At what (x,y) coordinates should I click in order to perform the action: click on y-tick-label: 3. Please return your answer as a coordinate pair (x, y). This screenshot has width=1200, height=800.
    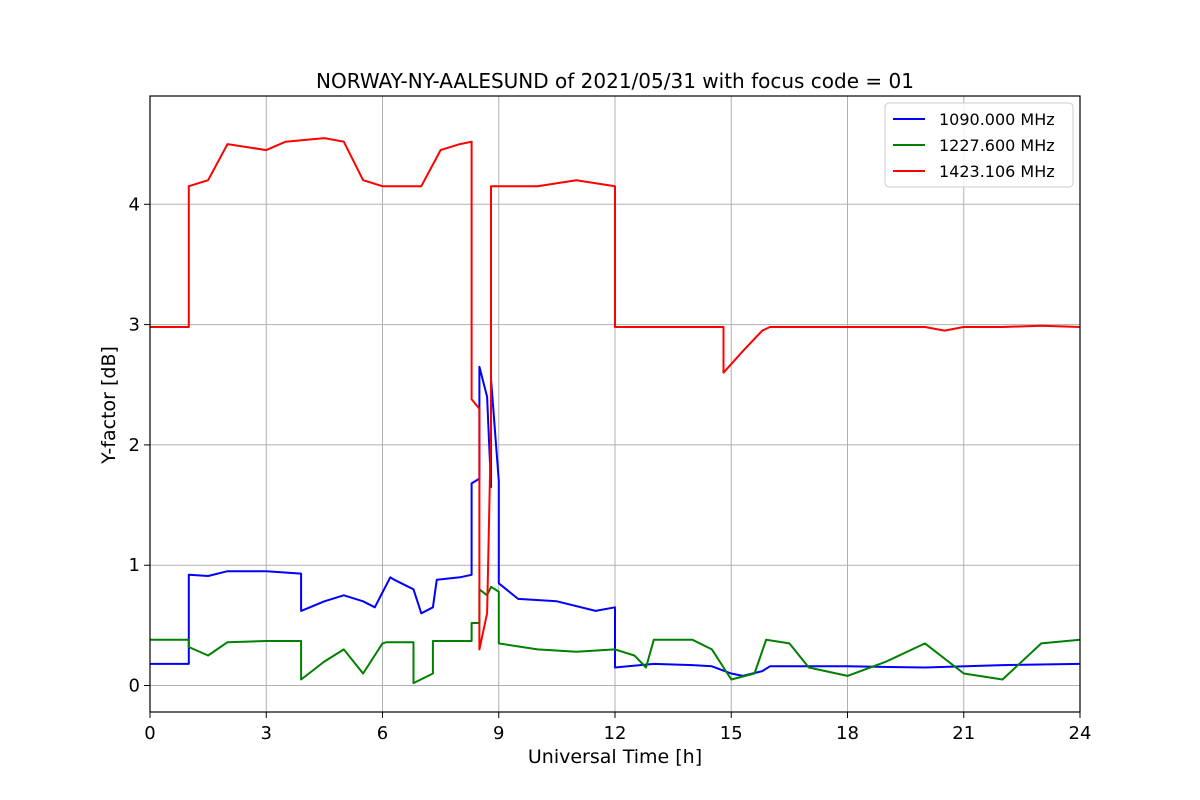
    Looking at the image, I should click on (134, 325).